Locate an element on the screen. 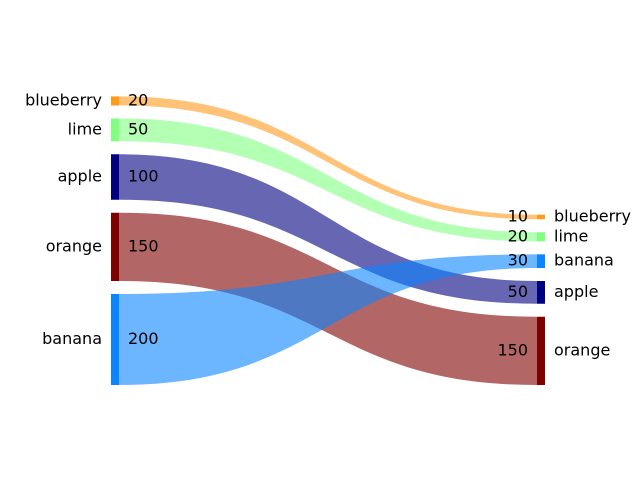 The height and width of the screenshot is (480, 640). value-label: 100 is located at coordinates (143, 176).